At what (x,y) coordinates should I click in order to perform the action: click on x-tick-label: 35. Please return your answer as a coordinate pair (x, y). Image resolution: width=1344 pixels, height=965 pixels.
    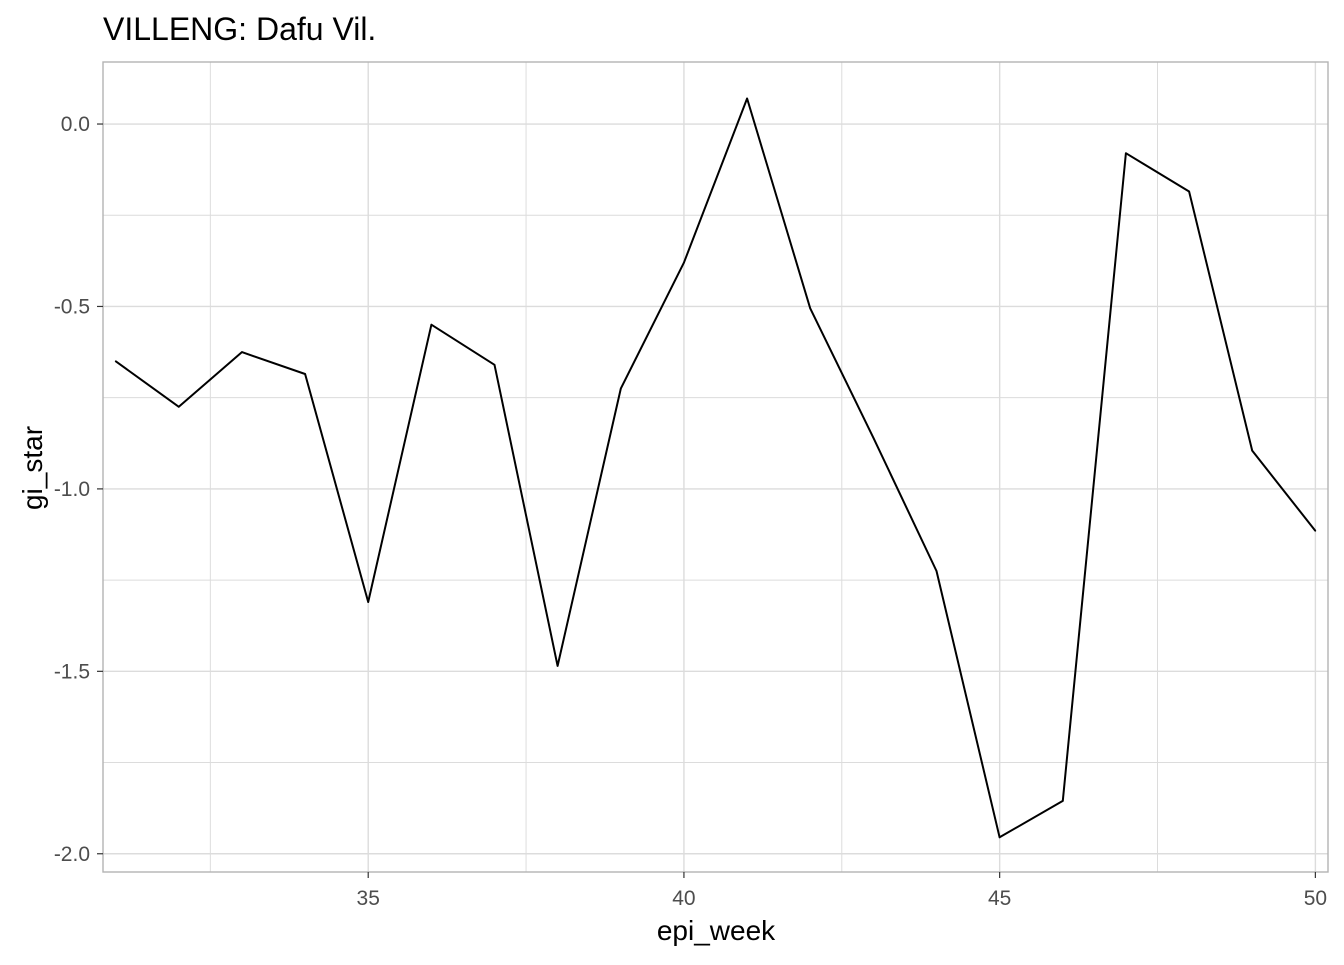
    Looking at the image, I should click on (368, 898).